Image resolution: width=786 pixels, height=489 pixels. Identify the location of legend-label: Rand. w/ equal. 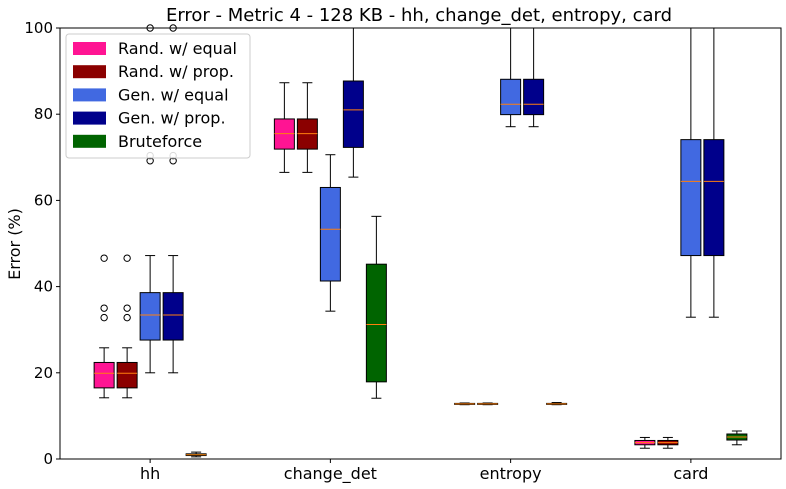
(177, 48).